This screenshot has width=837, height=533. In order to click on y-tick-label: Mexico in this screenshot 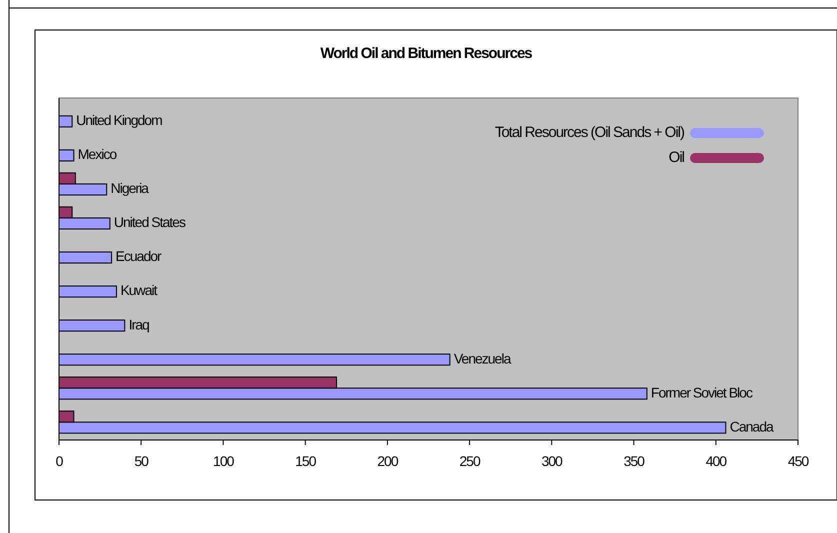, I will do `click(98, 154)`.